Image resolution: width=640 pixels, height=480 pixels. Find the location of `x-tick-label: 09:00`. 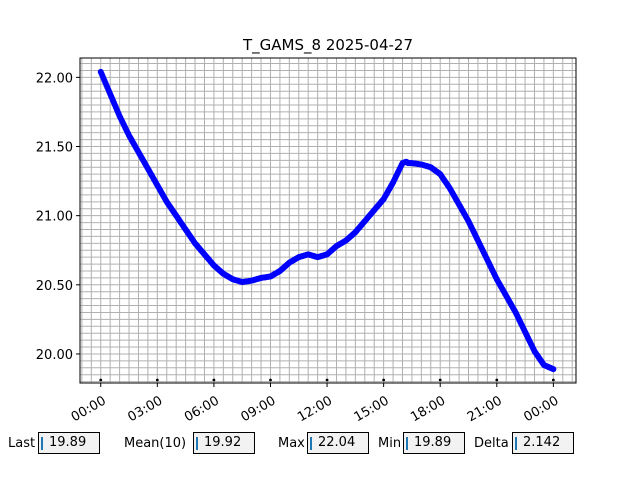

x-tick-label: 09:00 is located at coordinates (259, 409).